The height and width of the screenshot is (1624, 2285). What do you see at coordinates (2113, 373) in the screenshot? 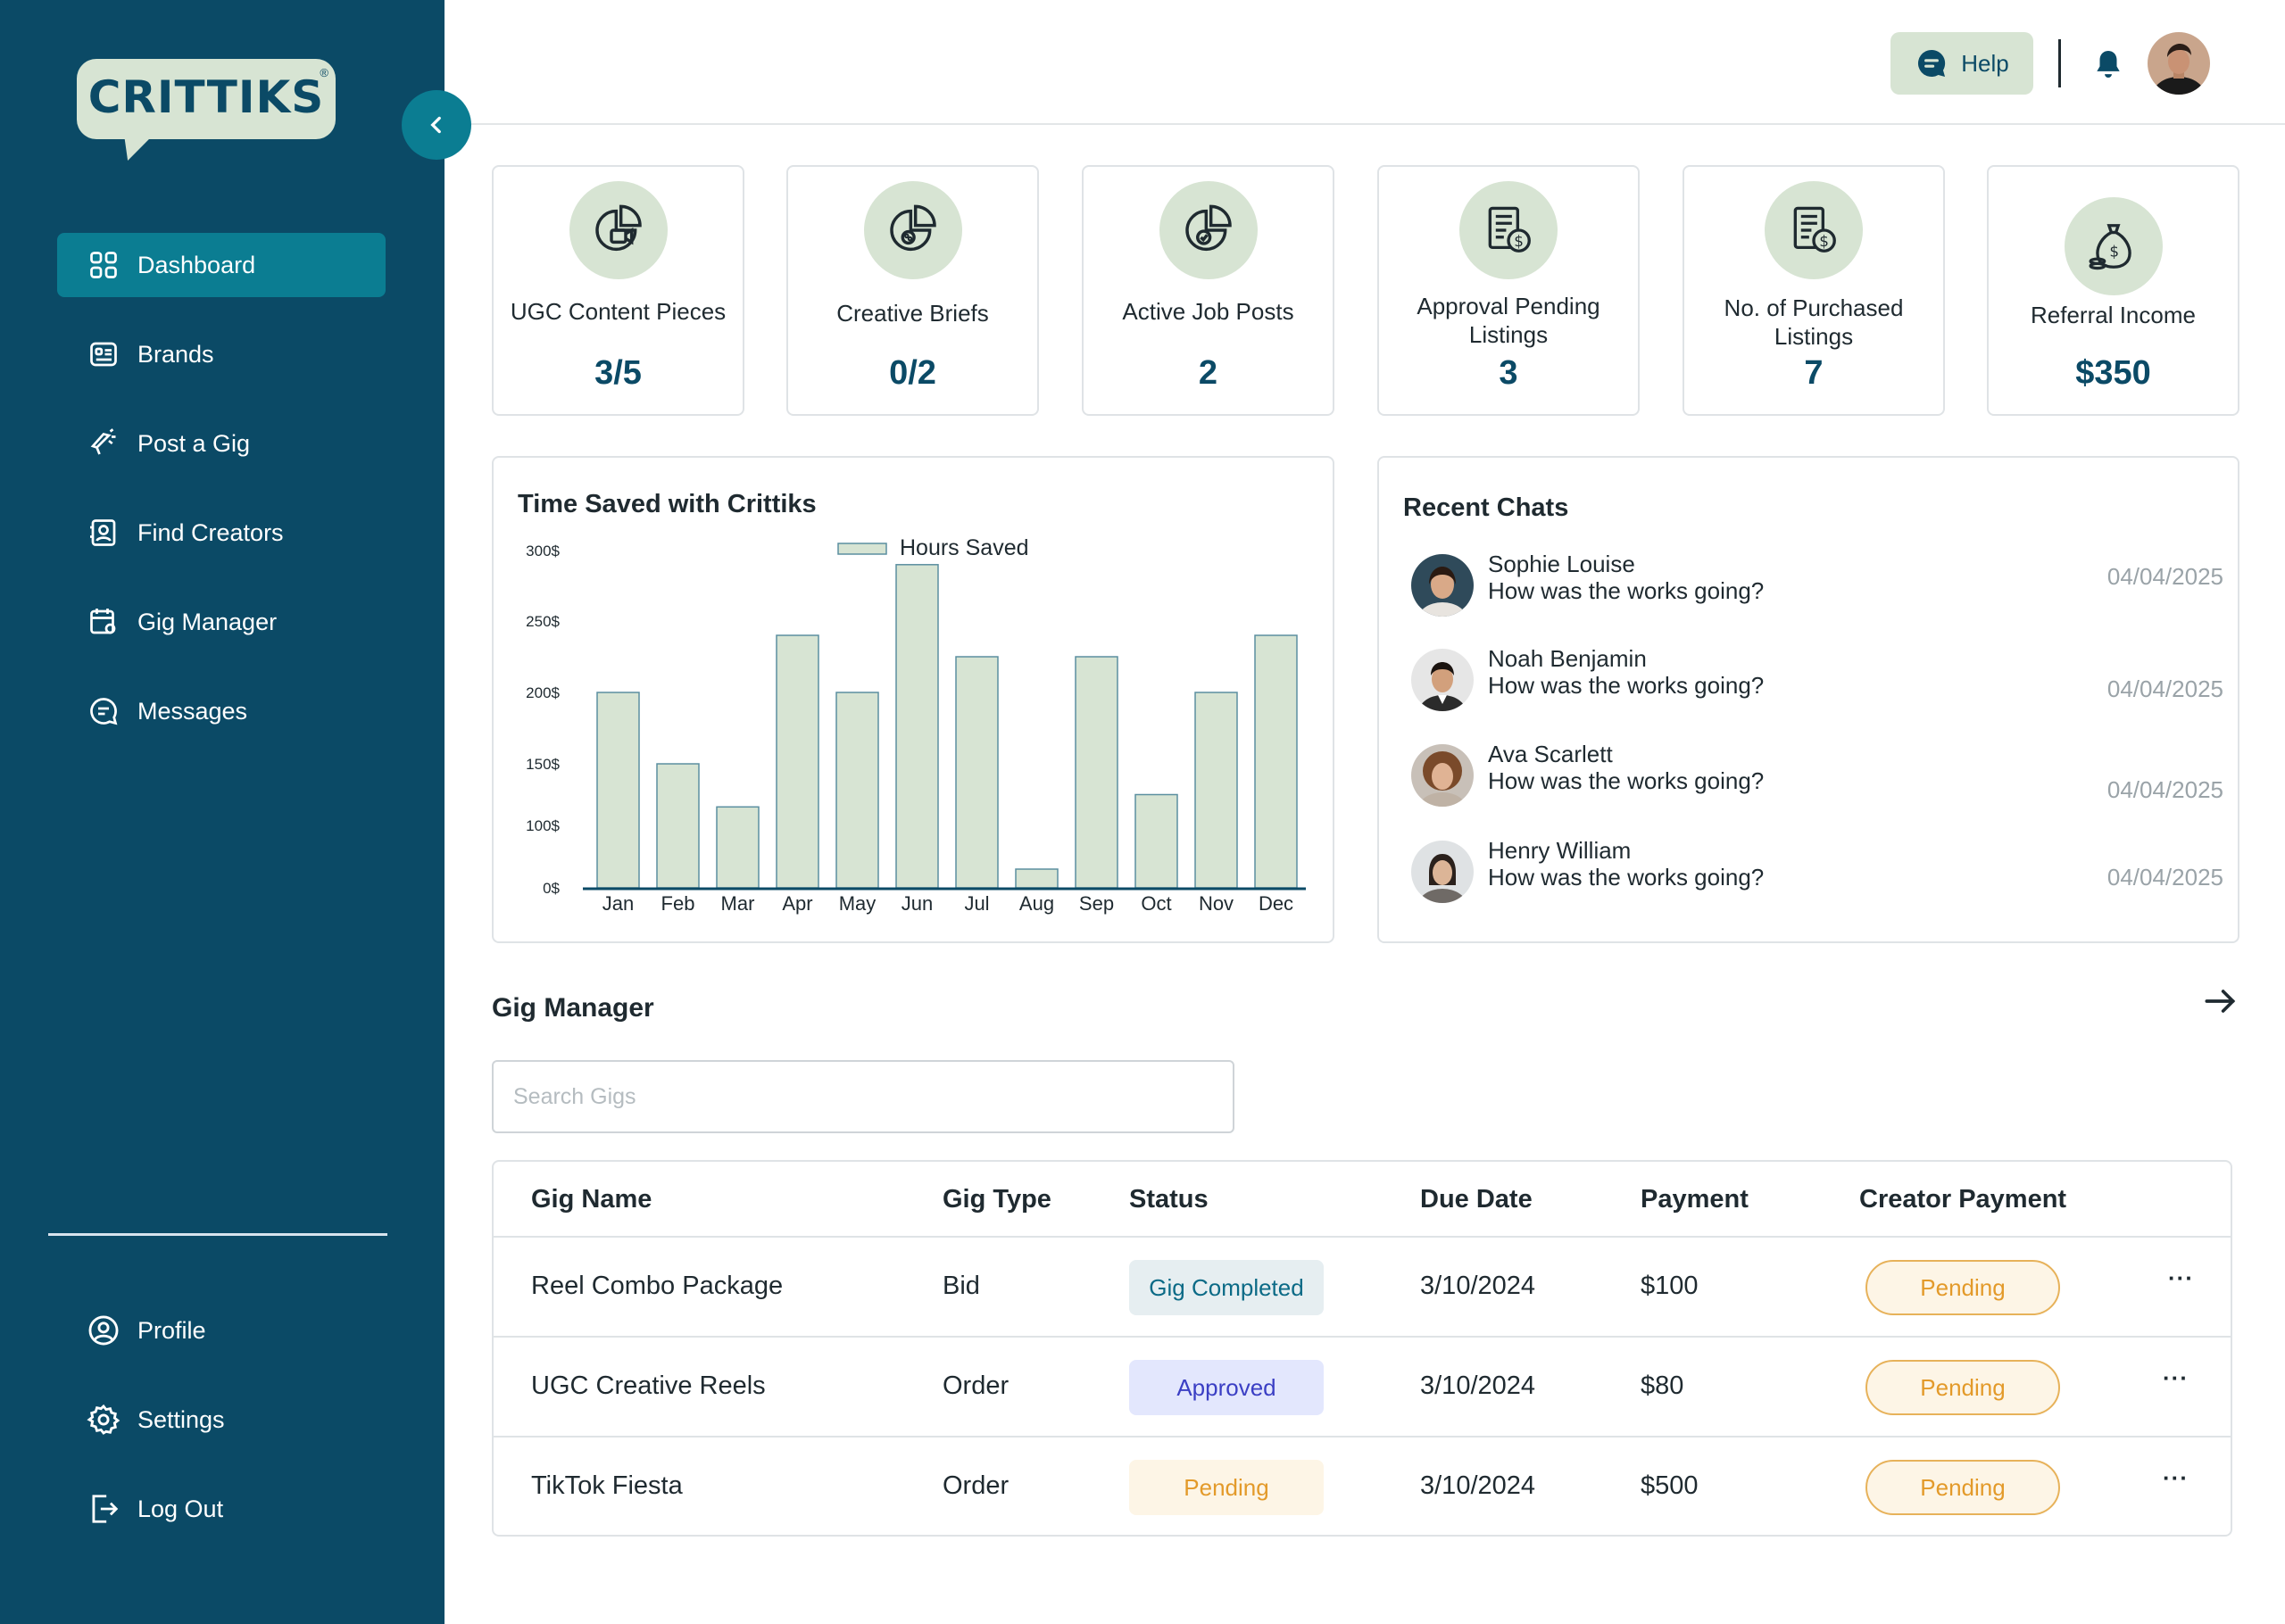
I see `stat-value: $350` at bounding box center [2113, 373].